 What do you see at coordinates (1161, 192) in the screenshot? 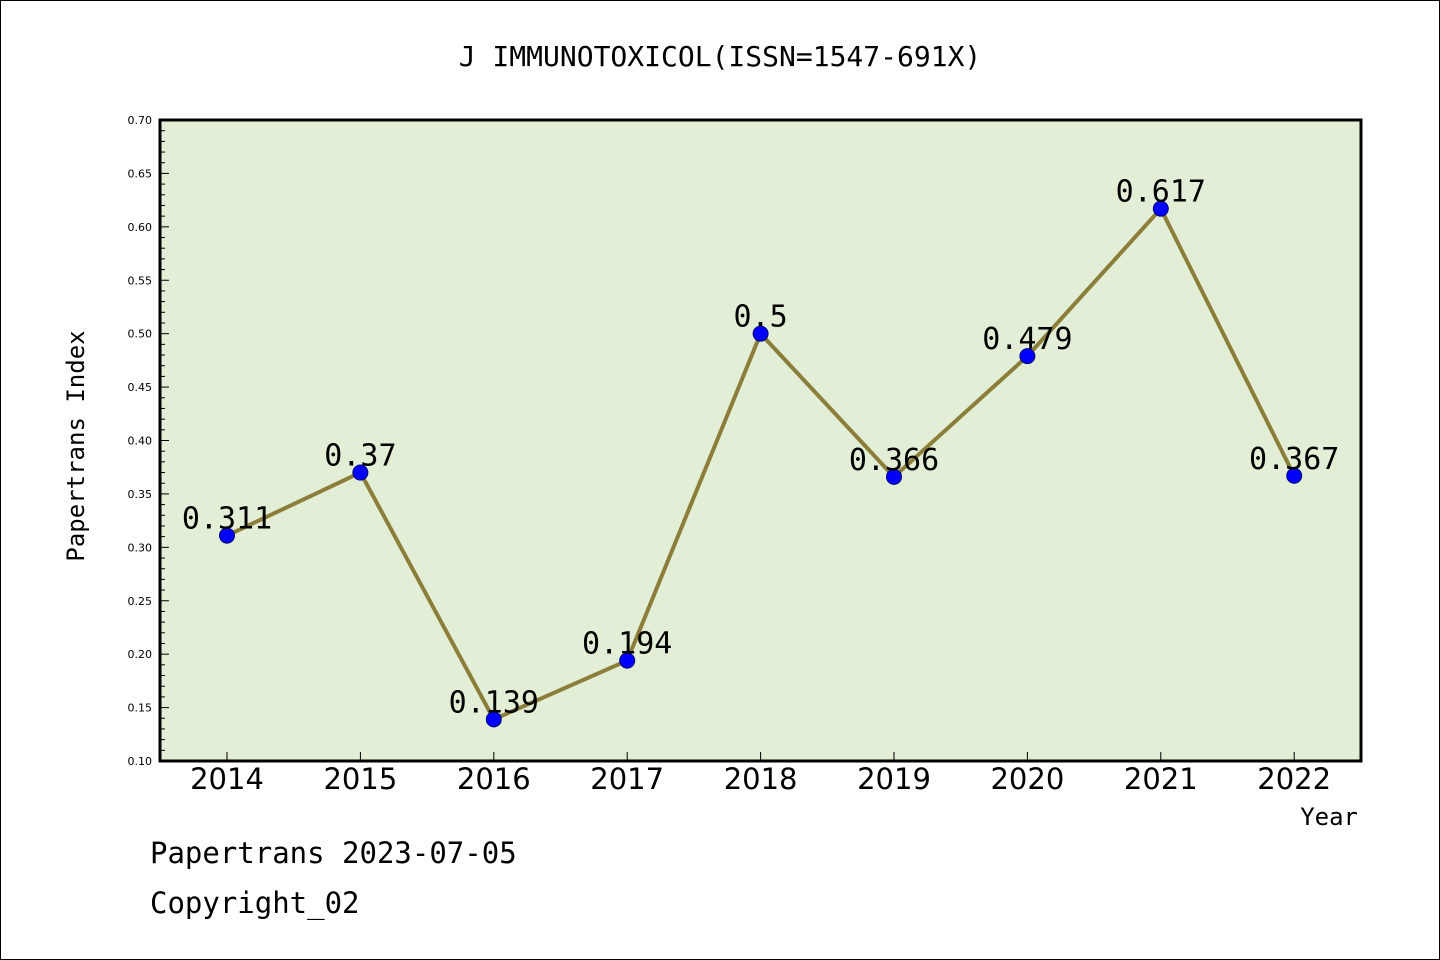
I see `data-label: 0.617` at bounding box center [1161, 192].